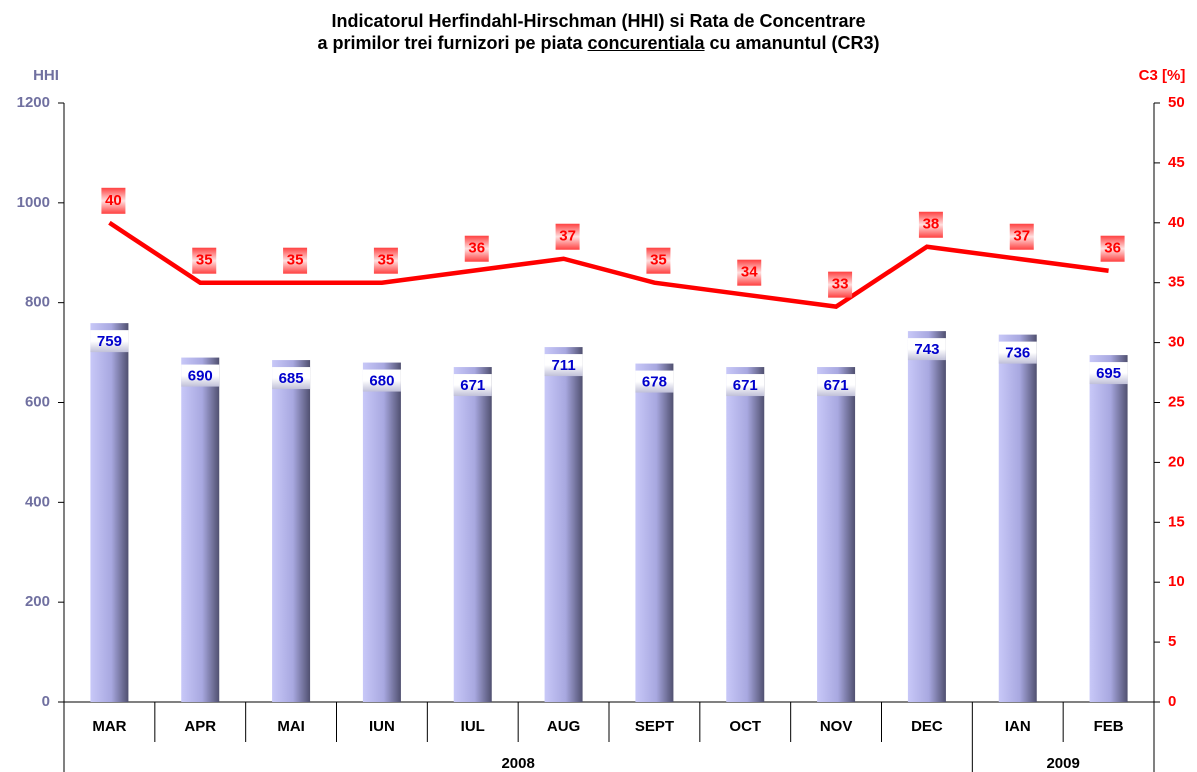 The width and height of the screenshot is (1197, 772). What do you see at coordinates (1018, 726) in the screenshot?
I see `x-tick-label: IAN` at bounding box center [1018, 726].